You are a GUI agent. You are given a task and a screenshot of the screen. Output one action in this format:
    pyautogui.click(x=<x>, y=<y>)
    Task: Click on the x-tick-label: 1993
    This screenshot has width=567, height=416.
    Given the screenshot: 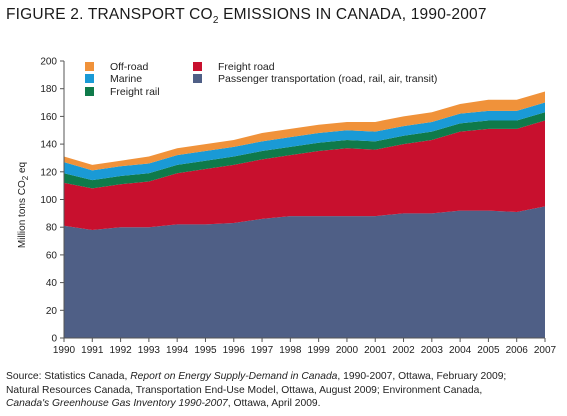 What is the action you would take?
    pyautogui.click(x=149, y=350)
    